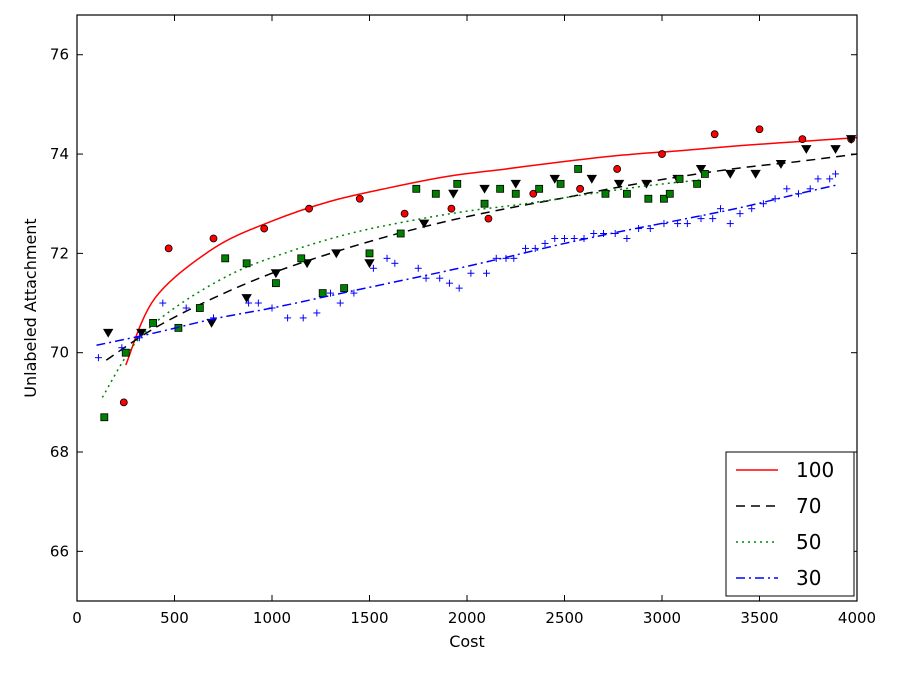  What do you see at coordinates (369, 618) in the screenshot?
I see `x-tick-label: 1500` at bounding box center [369, 618].